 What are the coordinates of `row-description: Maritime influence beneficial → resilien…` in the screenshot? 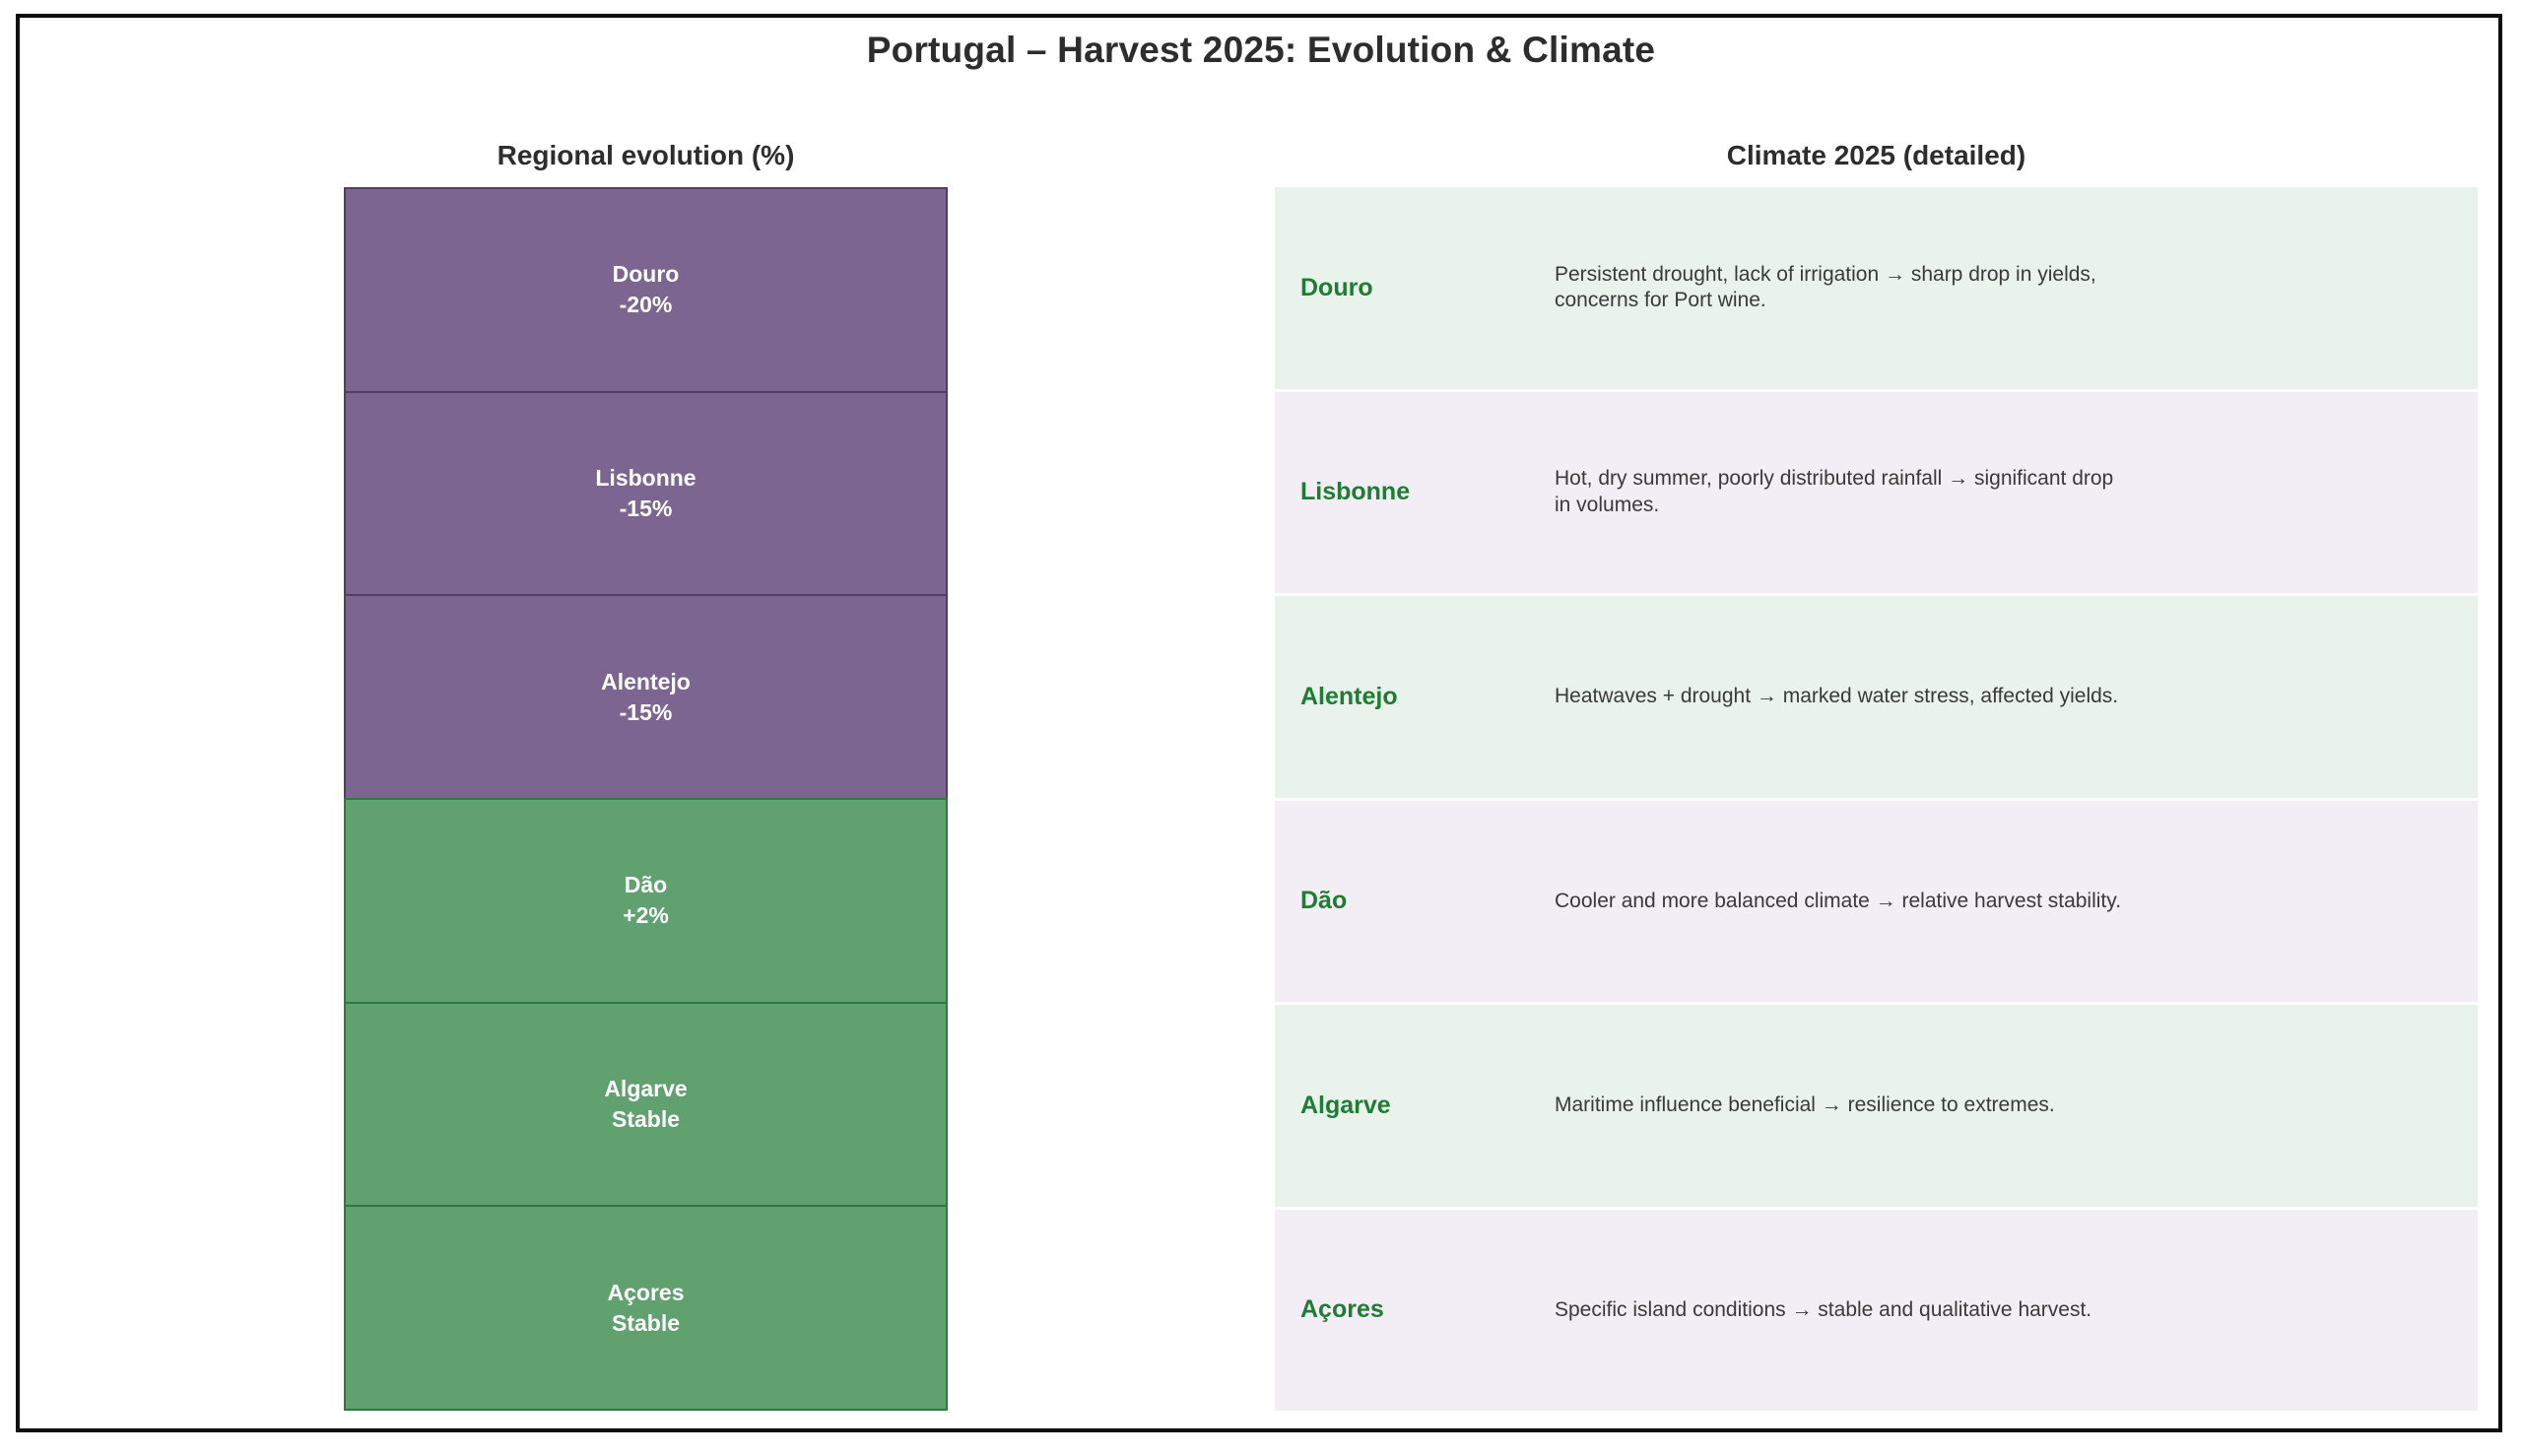 It's located at (1805, 1105).